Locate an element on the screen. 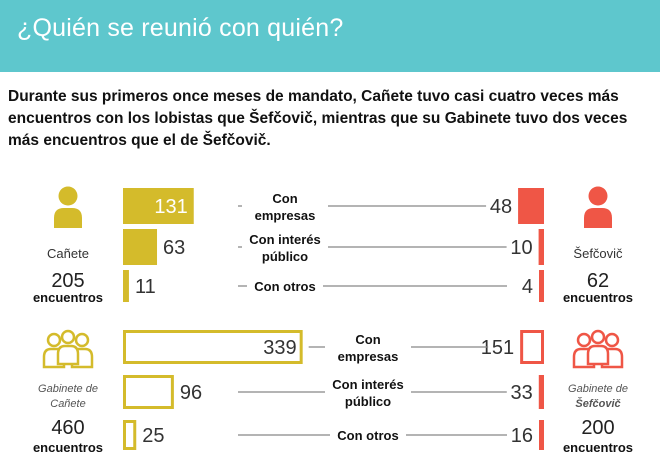  value-label-right: 48 is located at coordinates (501, 207).